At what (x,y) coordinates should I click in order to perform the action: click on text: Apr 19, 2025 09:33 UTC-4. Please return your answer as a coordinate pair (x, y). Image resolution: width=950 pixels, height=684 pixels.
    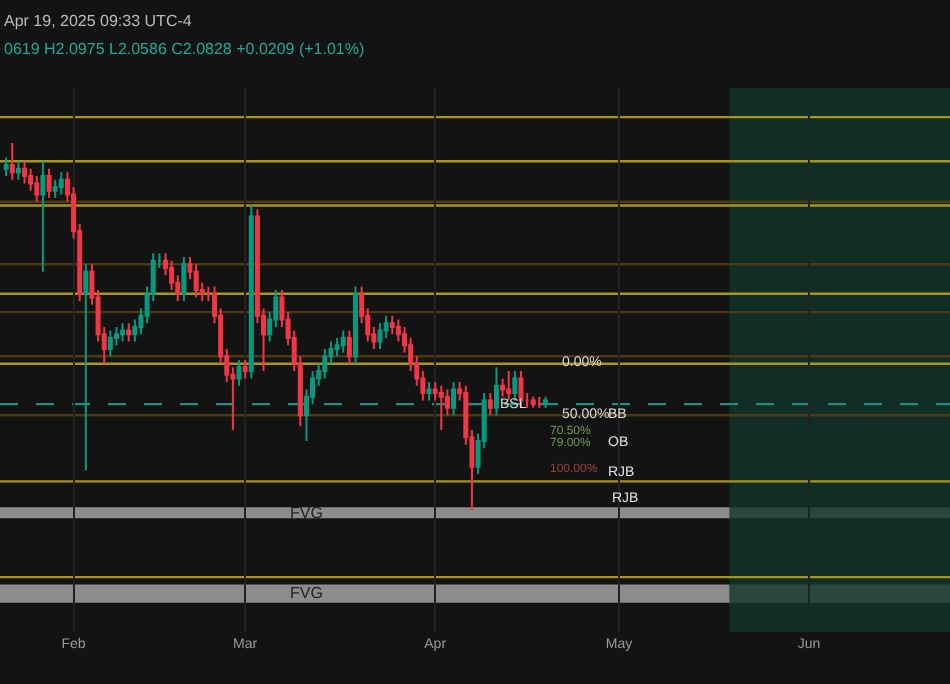
    Looking at the image, I should click on (98, 21).